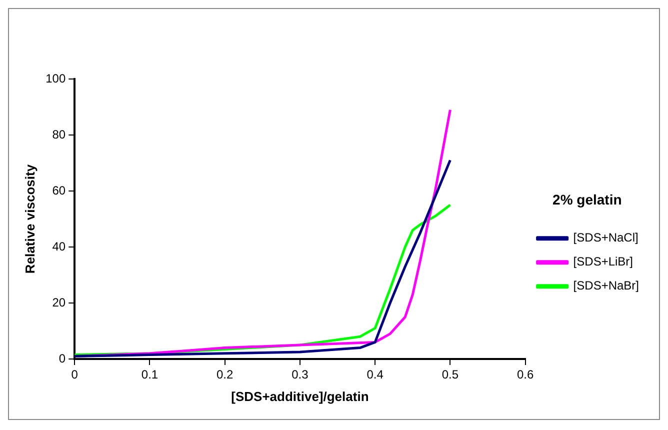 The width and height of the screenshot is (668, 430). What do you see at coordinates (605, 237) in the screenshot?
I see `legend-label: [SDS+NaCl]` at bounding box center [605, 237].